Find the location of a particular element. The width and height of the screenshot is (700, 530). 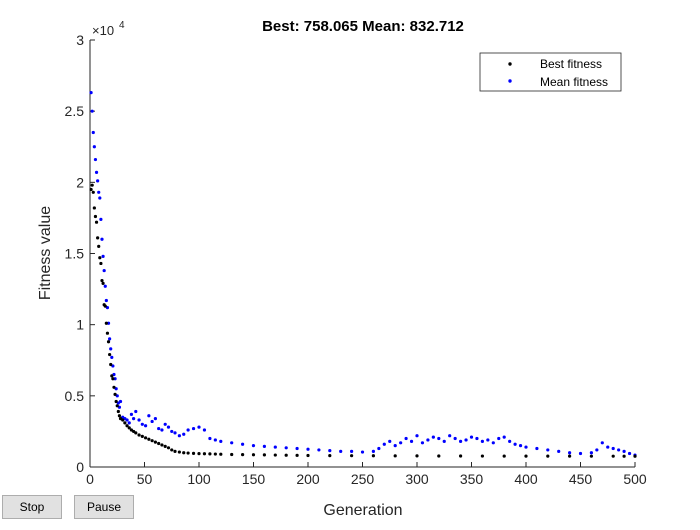

pause-button: Pause is located at coordinates (104, 507).